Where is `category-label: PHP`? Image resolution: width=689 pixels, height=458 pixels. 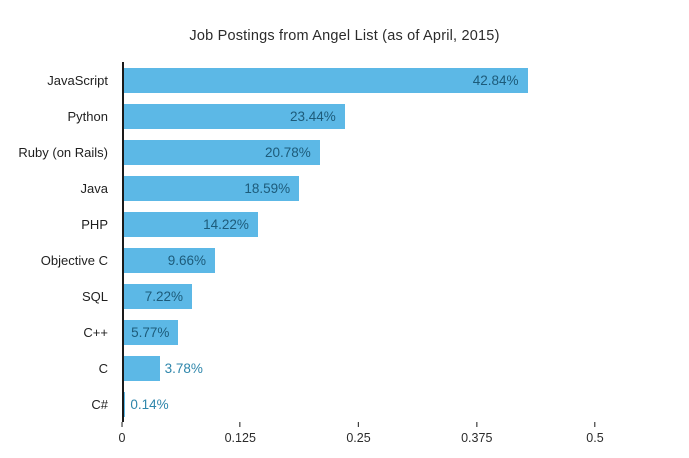
category-label: PHP is located at coordinates (94, 224).